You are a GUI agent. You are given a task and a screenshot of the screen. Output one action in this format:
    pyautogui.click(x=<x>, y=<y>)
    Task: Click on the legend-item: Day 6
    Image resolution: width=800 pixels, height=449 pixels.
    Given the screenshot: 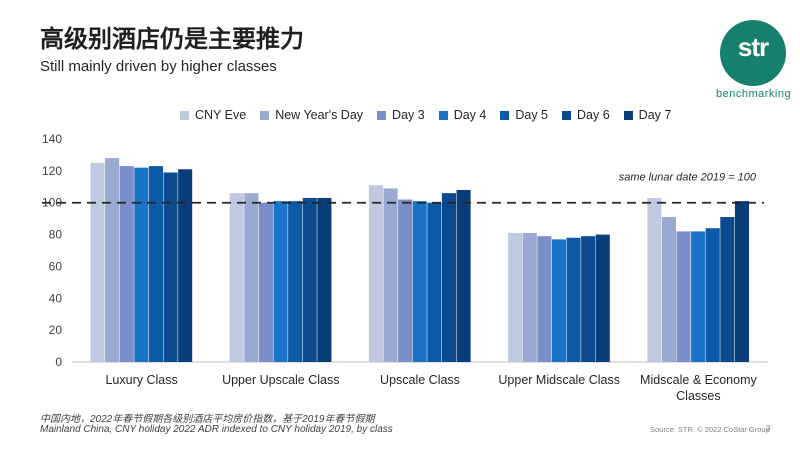 What is the action you would take?
    pyautogui.click(x=586, y=115)
    